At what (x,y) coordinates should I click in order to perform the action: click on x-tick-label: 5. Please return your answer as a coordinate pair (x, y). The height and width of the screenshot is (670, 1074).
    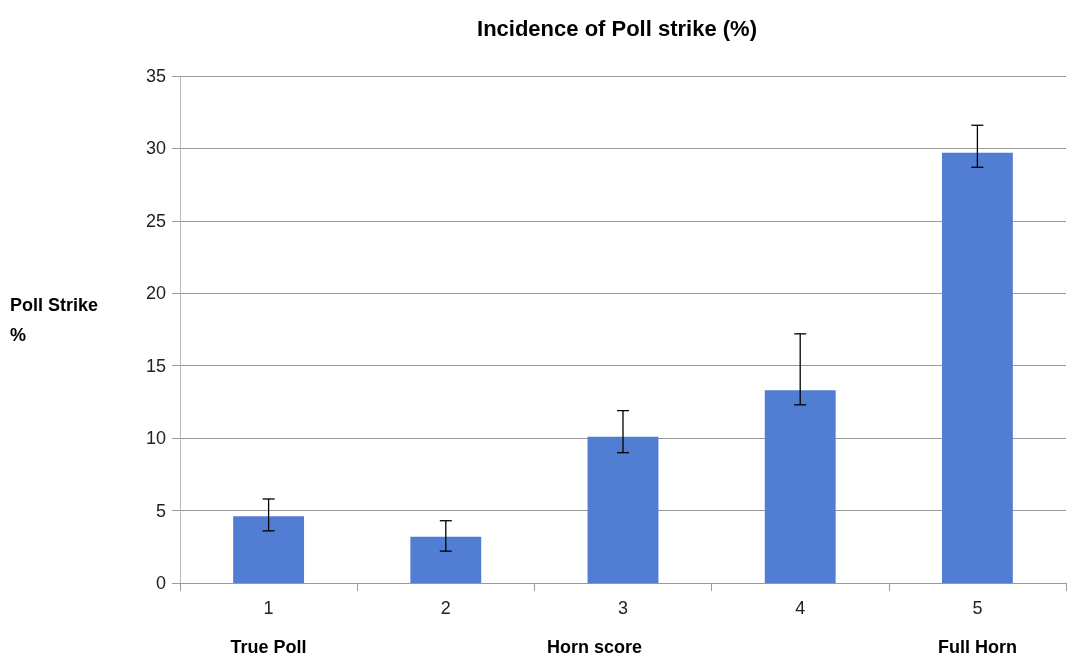
    Looking at the image, I should click on (977, 608).